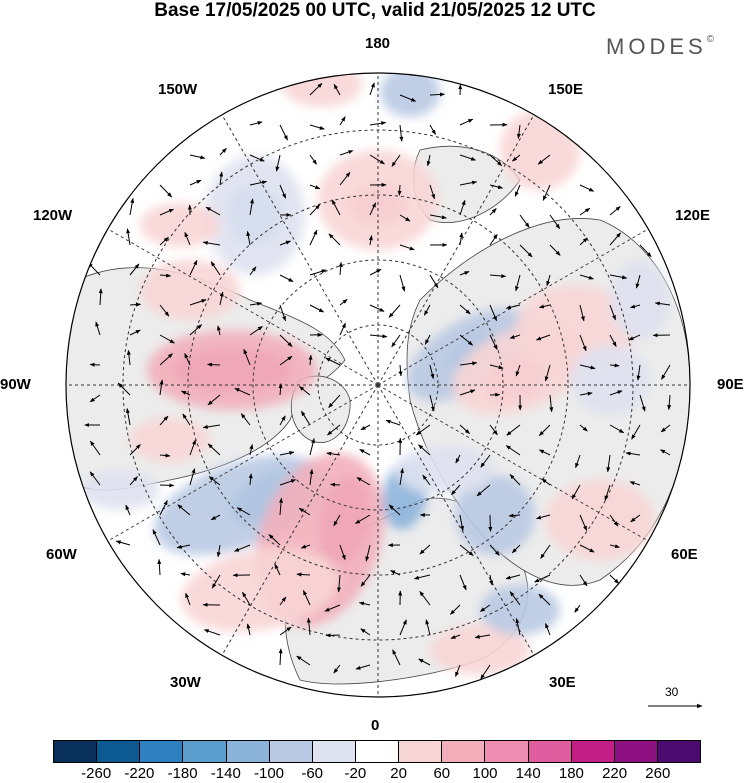 The image size is (750, 783). Describe the element at coordinates (225, 773) in the screenshot. I see `colorbar-tick-label: -140` at that location.